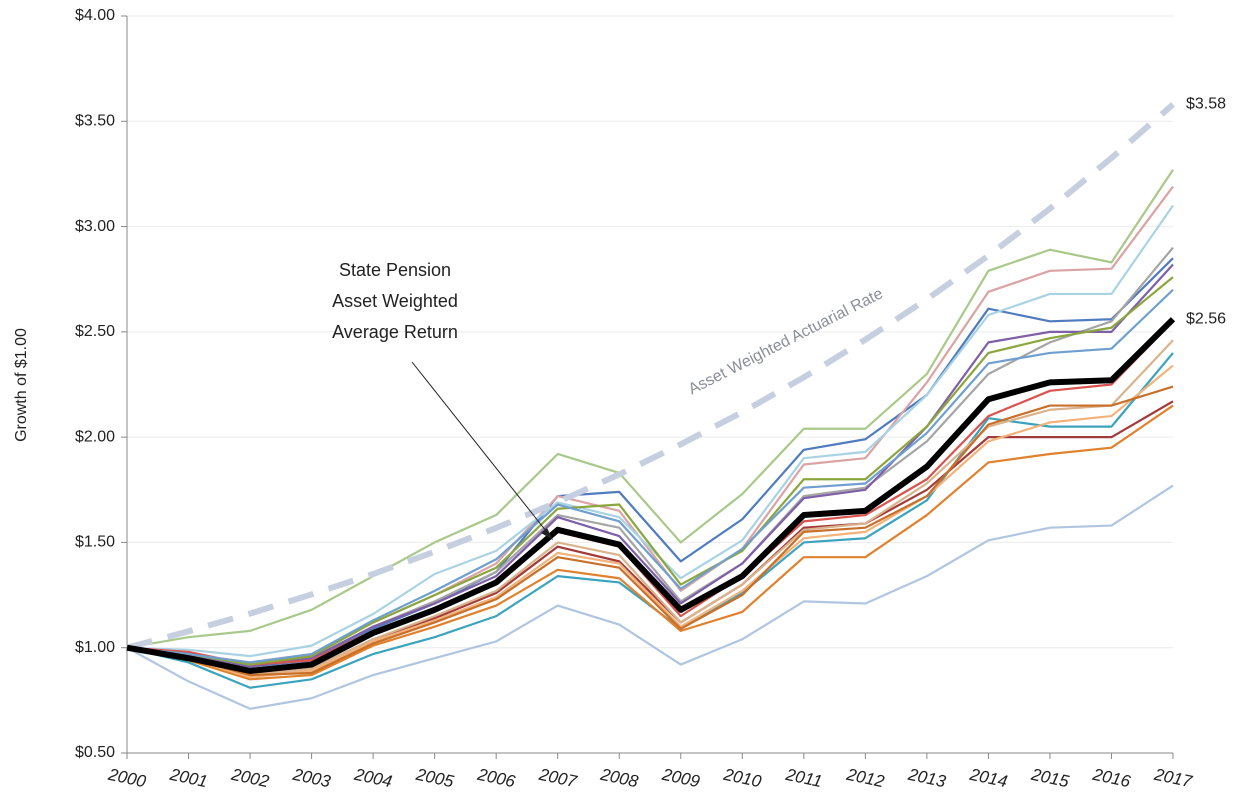 Image resolution: width=1242 pixels, height=803 pixels. I want to click on y-tick-label: $2.50, so click(95, 331).